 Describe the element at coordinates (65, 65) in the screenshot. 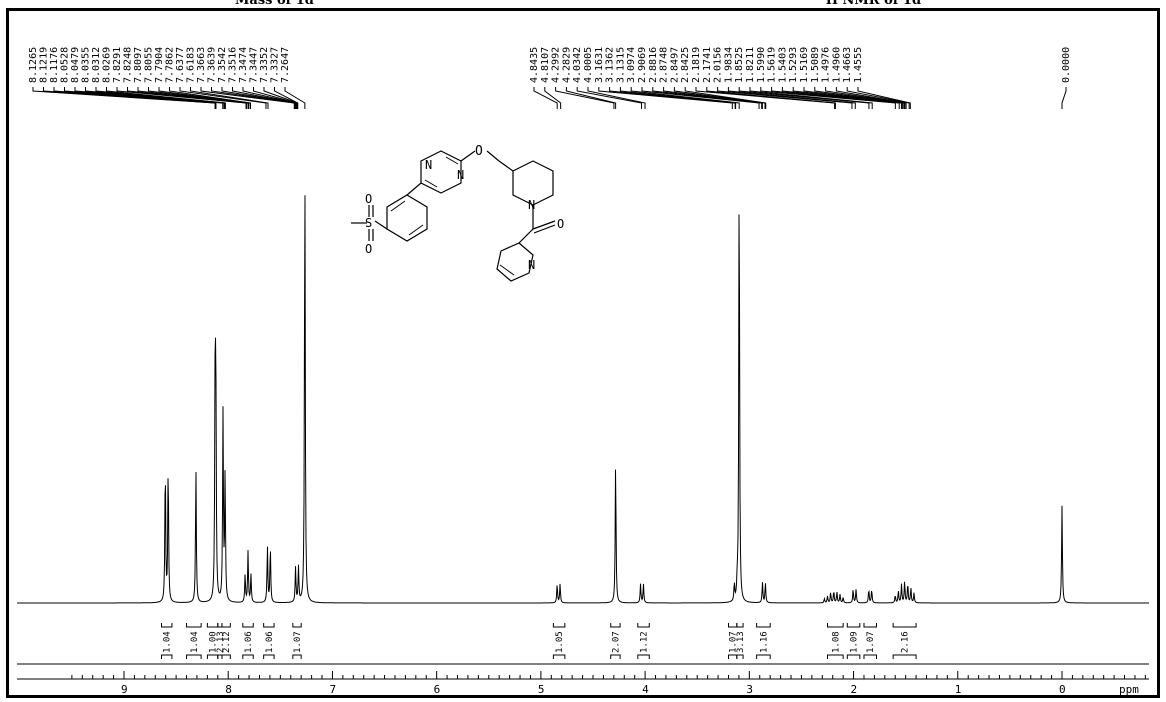

I see `peak-shift-text: 8.0528` at that location.